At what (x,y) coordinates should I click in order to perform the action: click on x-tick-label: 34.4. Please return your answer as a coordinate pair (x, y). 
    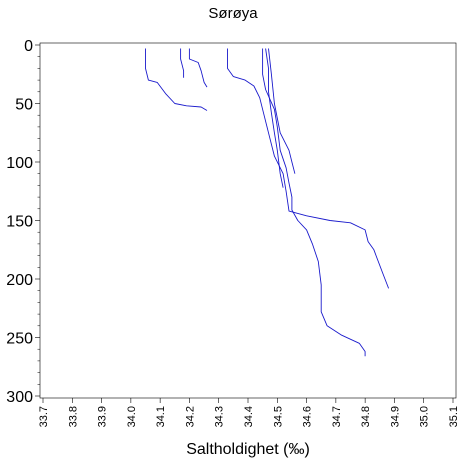
    Looking at the image, I should click on (249, 416).